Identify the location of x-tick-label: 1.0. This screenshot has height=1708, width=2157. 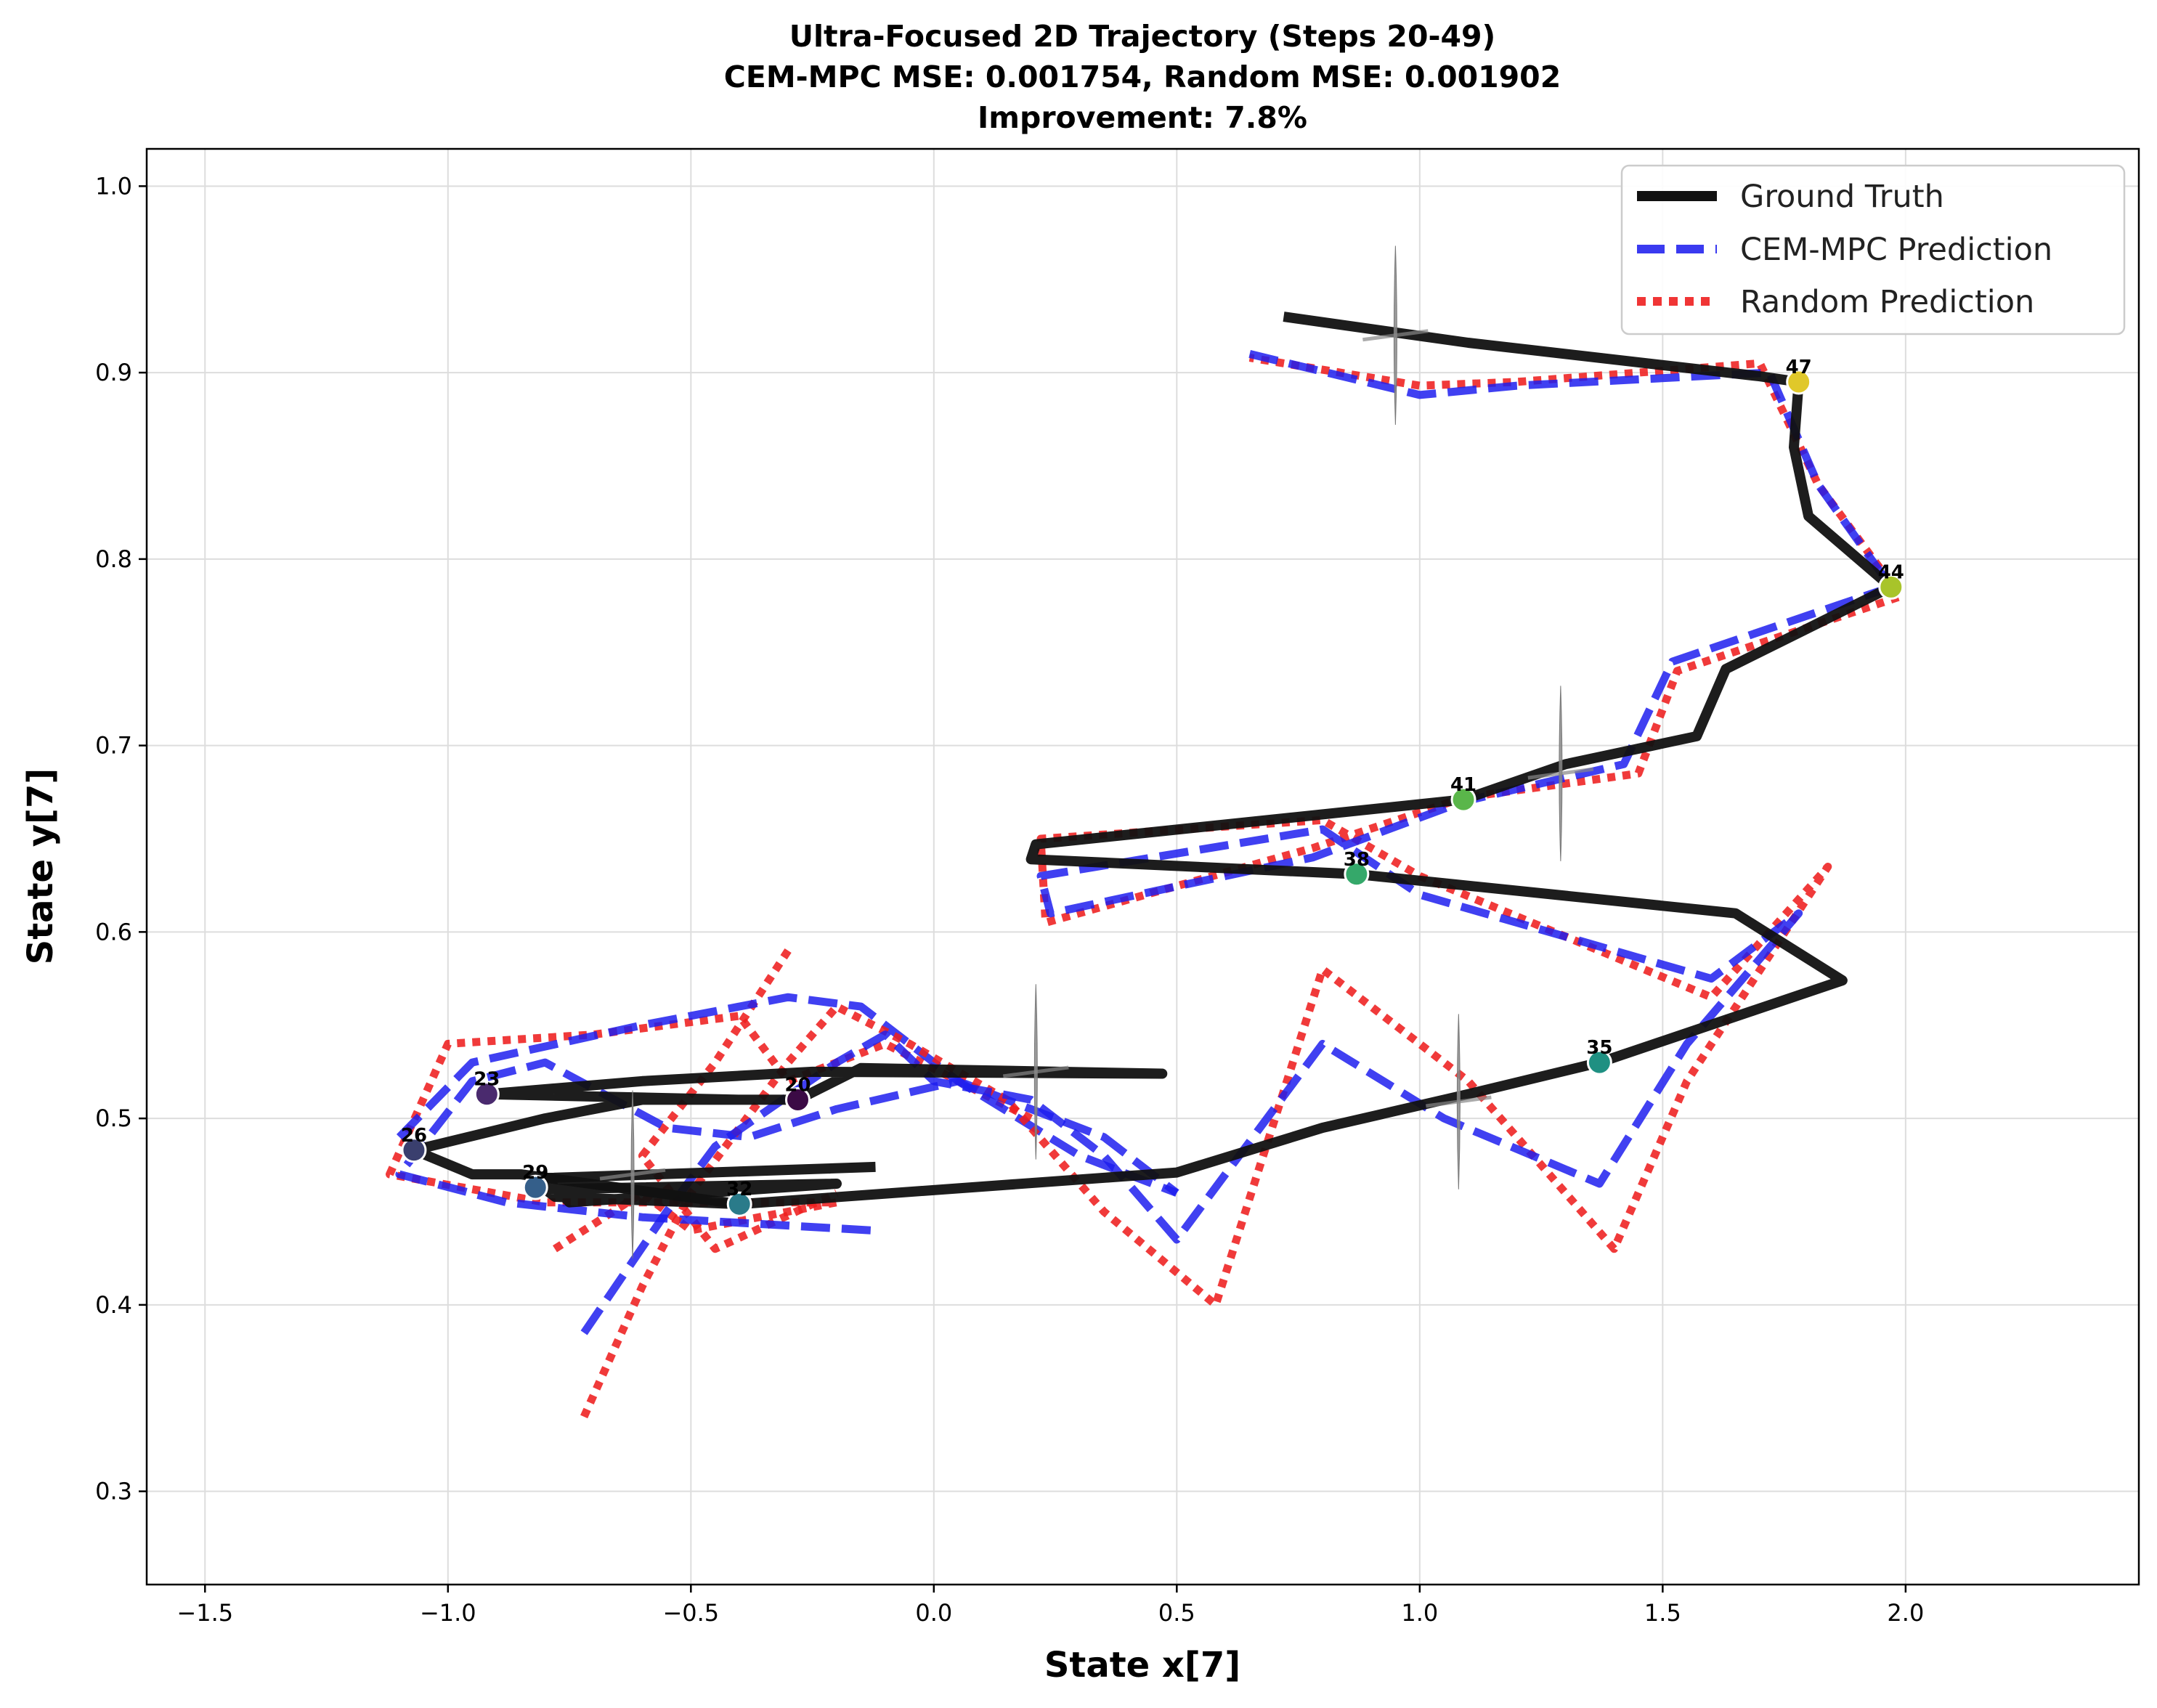
(1419, 1613).